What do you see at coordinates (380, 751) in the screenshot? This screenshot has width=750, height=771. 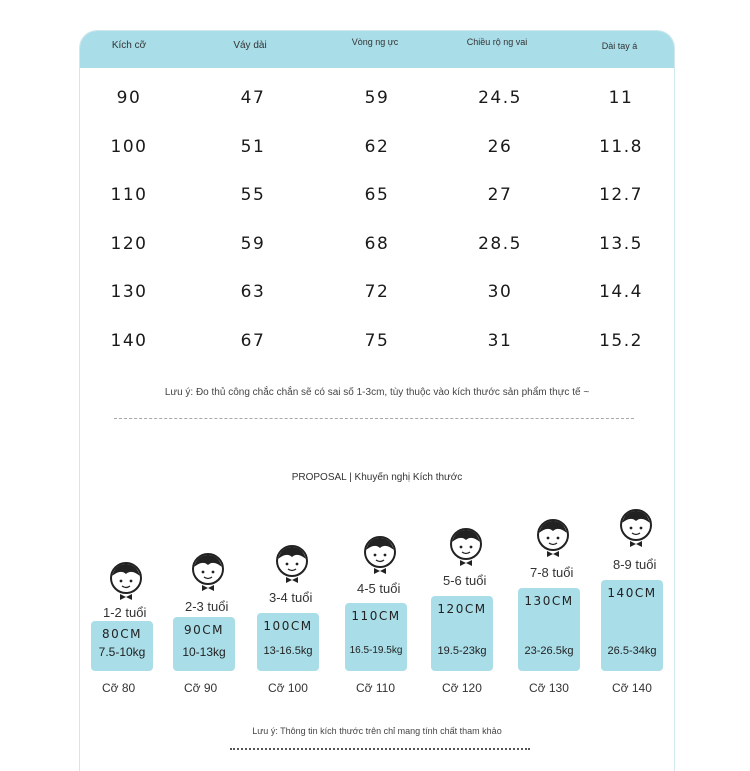 I see `cut-off-text` at bounding box center [380, 751].